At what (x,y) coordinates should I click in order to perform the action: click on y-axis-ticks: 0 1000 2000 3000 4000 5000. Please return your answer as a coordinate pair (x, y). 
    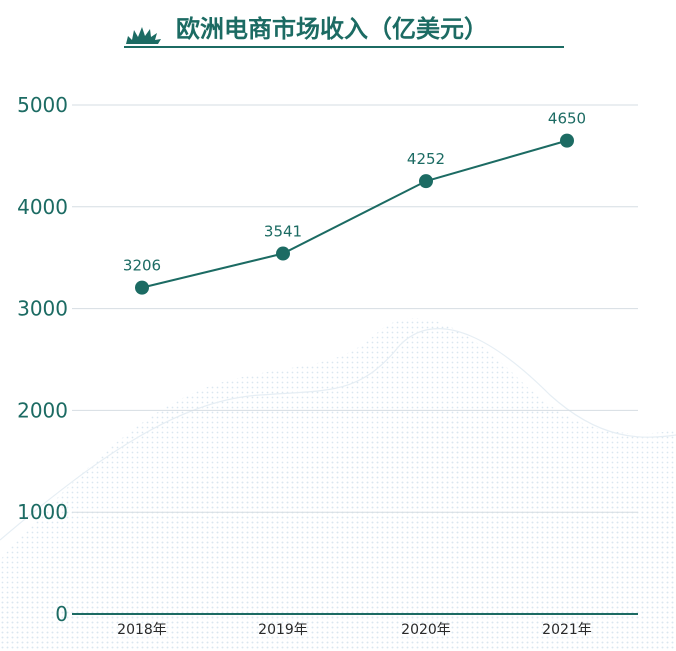
    Looking at the image, I should click on (42, 359).